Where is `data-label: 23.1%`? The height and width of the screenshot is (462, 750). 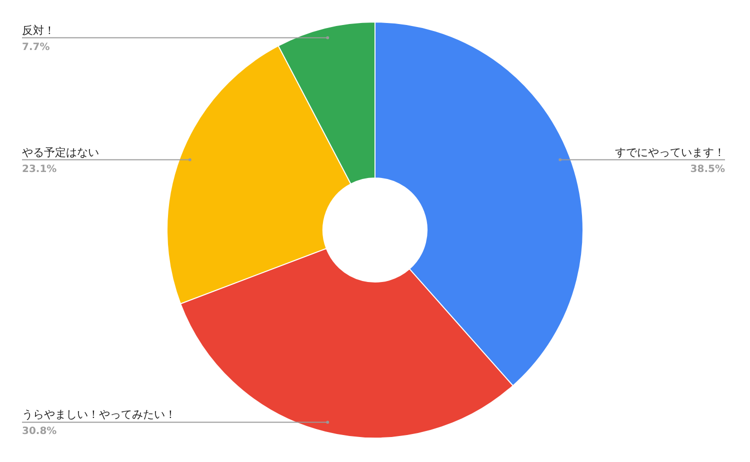 data-label: 23.1% is located at coordinates (39, 169).